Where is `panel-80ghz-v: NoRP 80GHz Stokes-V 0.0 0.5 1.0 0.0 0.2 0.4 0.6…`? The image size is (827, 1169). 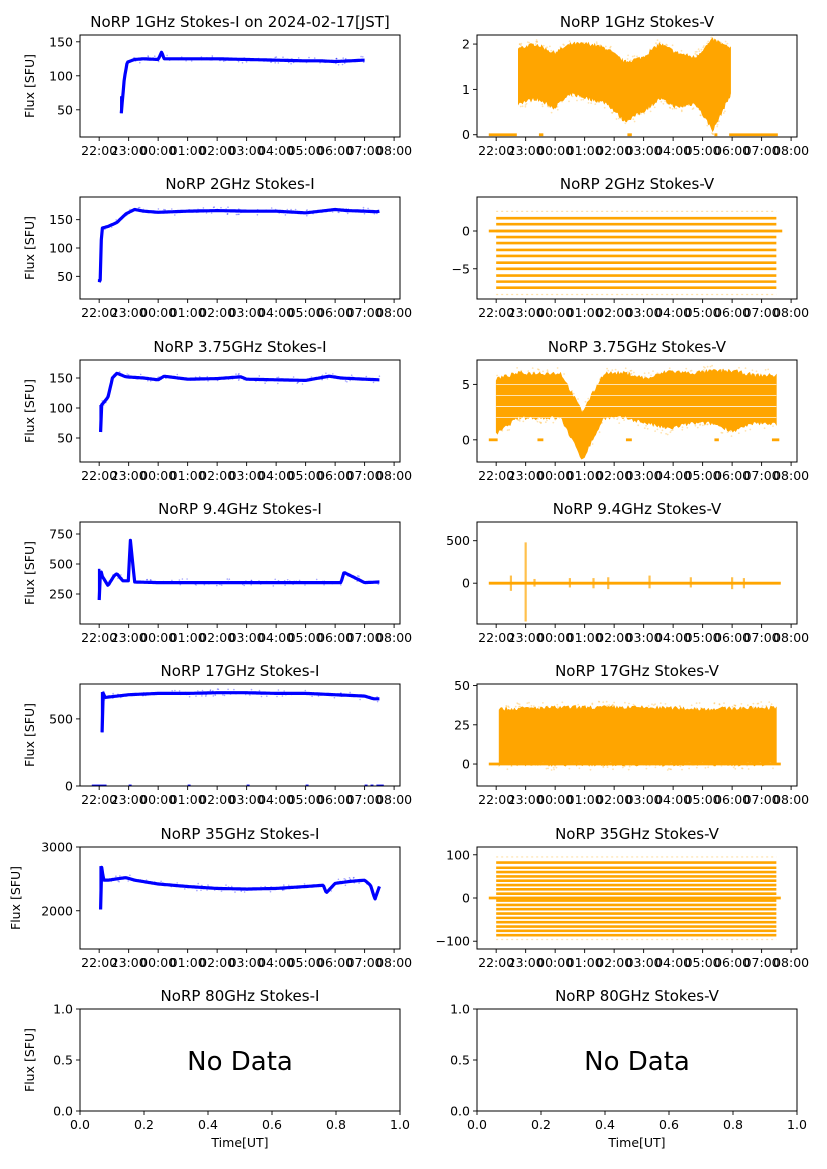 panel-80ghz-v: NoRP 80GHz Stokes-V 0.0 0.5 1.0 0.0 0.2 0.4 0.6… is located at coordinates (628, 1068).